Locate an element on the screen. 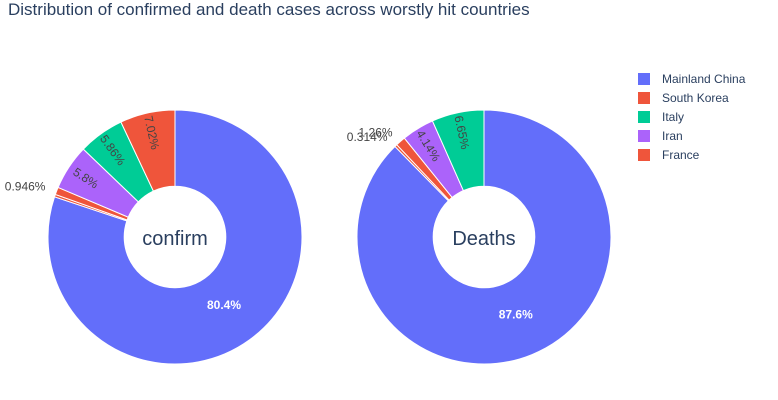  pie-slice-italy is located at coordinates (458, 150).